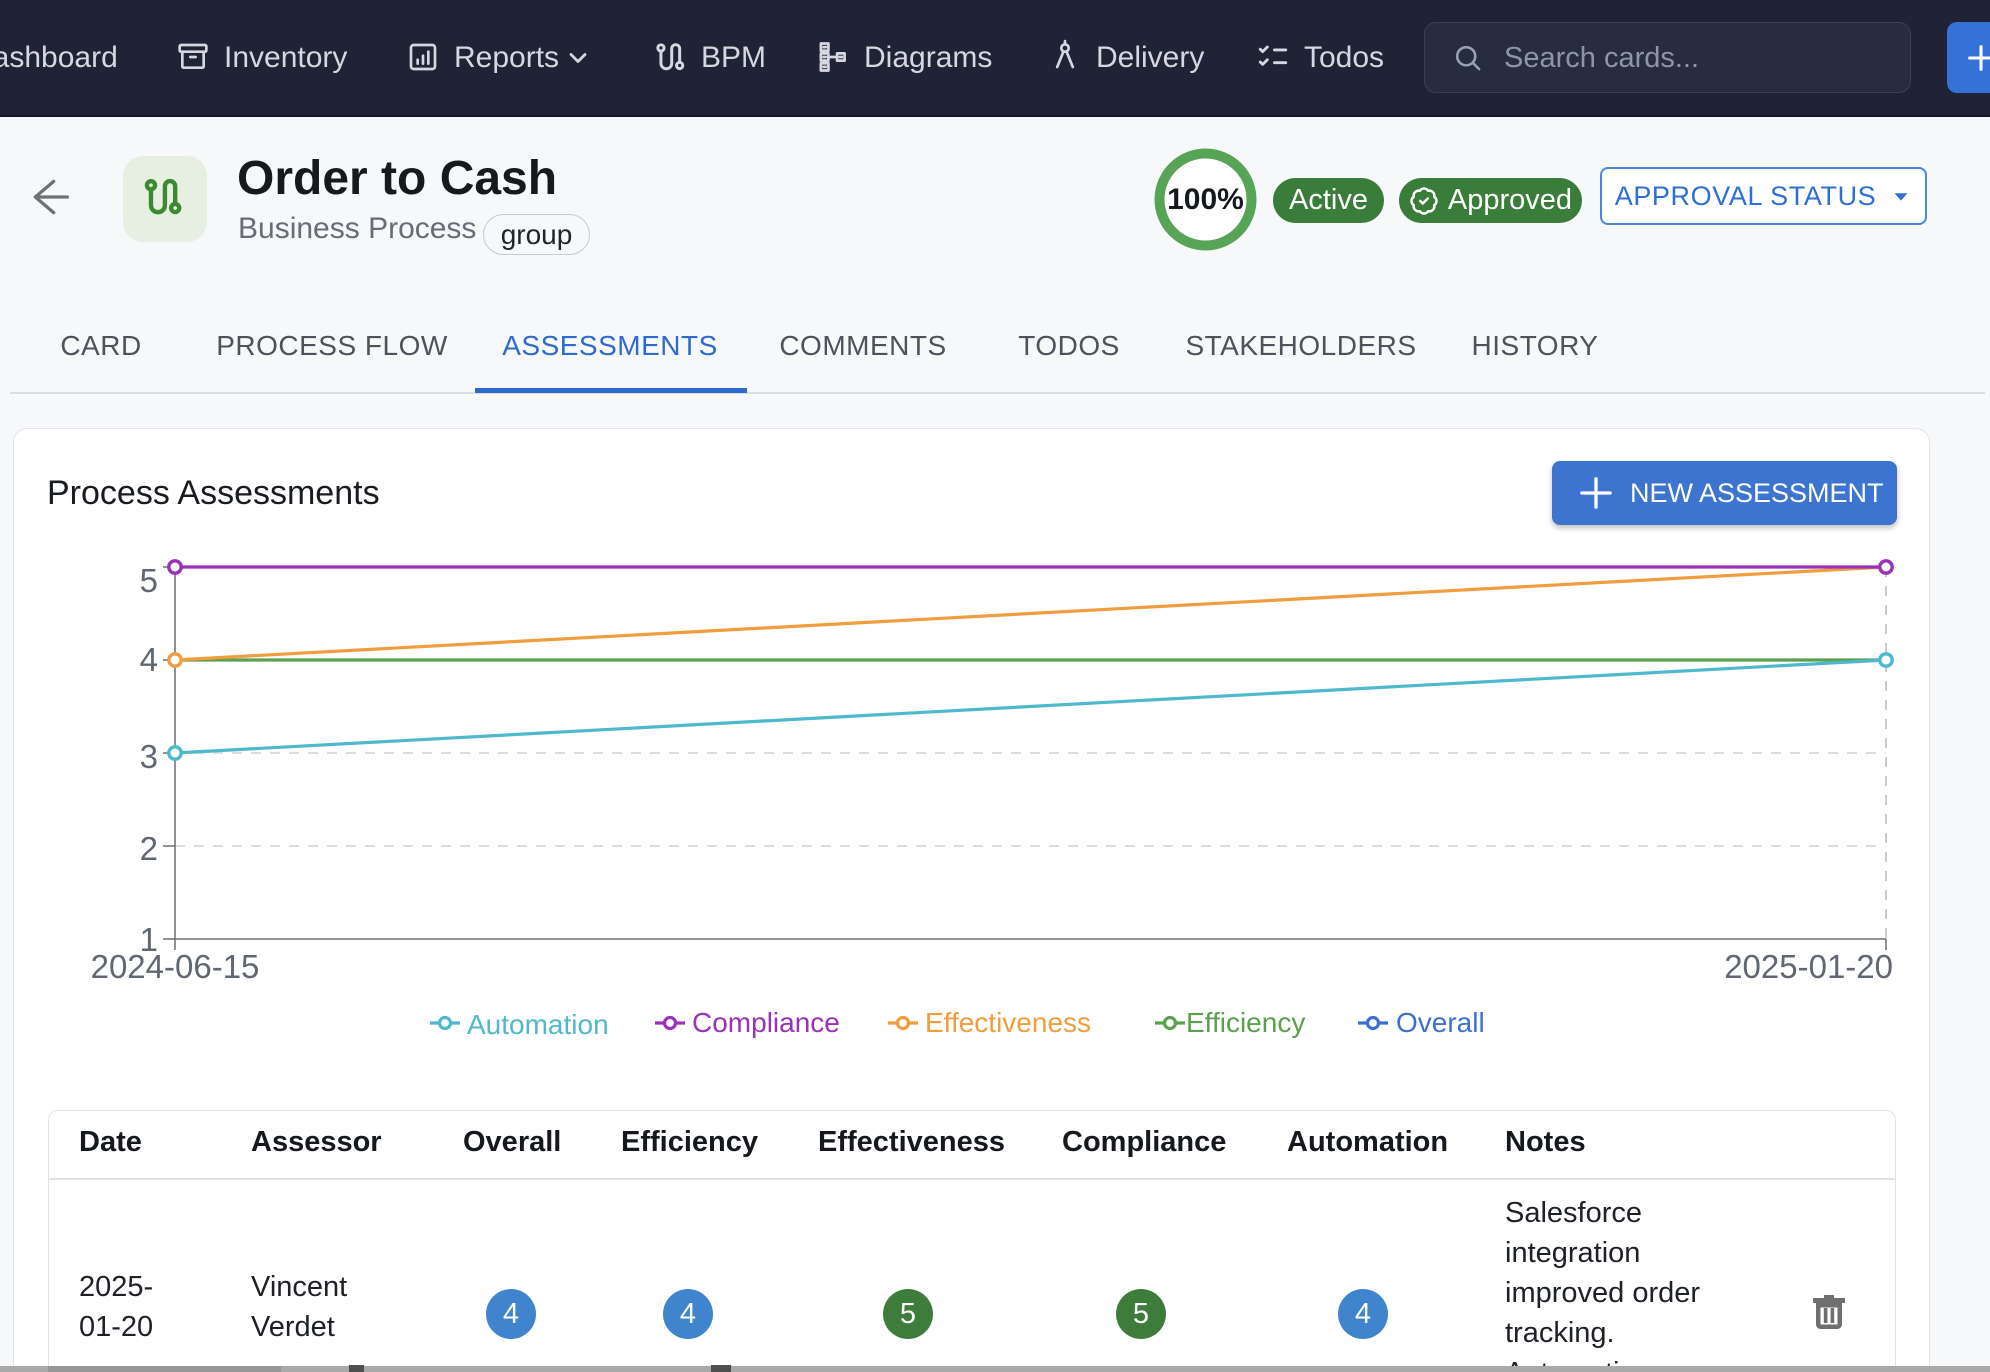 The height and width of the screenshot is (1372, 1990). Describe the element at coordinates (149, 848) in the screenshot. I see `svg-text: 2` at that location.